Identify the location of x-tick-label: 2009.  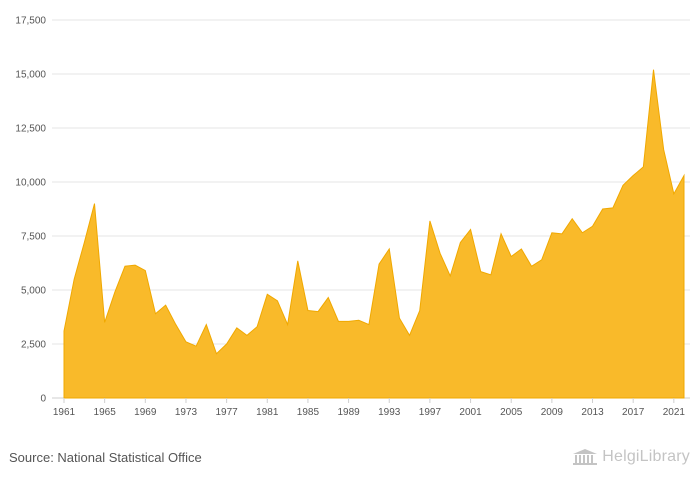
(552, 412).